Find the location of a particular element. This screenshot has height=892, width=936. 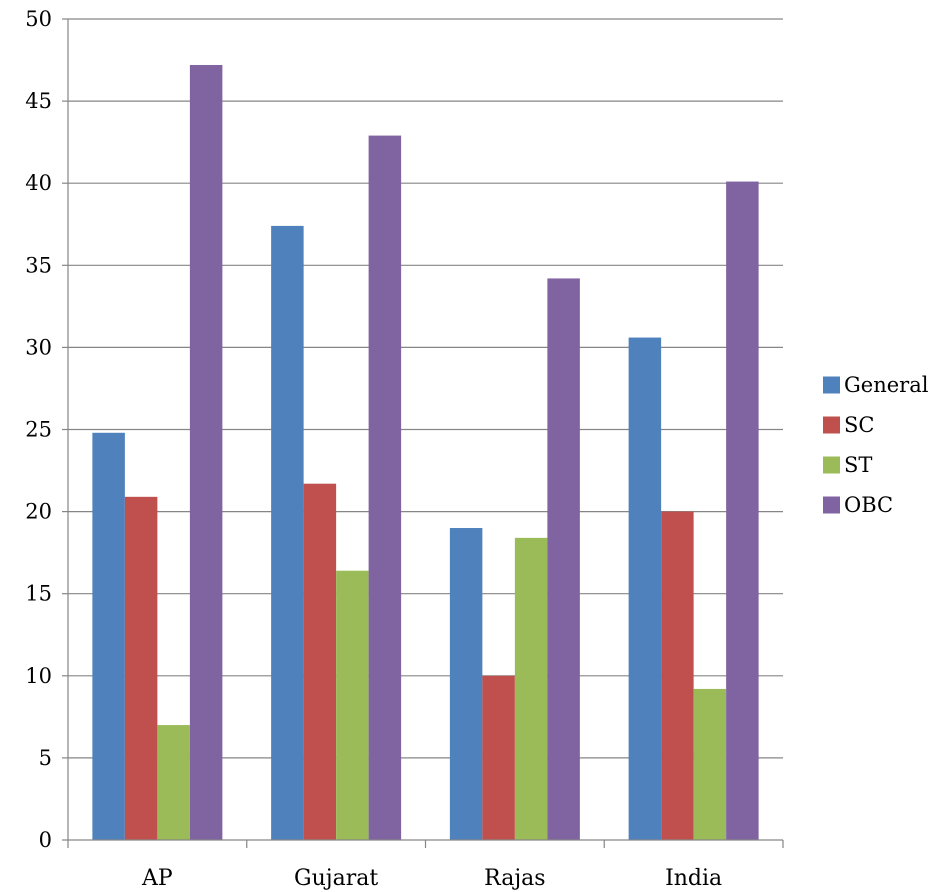

bar-general-india is located at coordinates (645, 588).